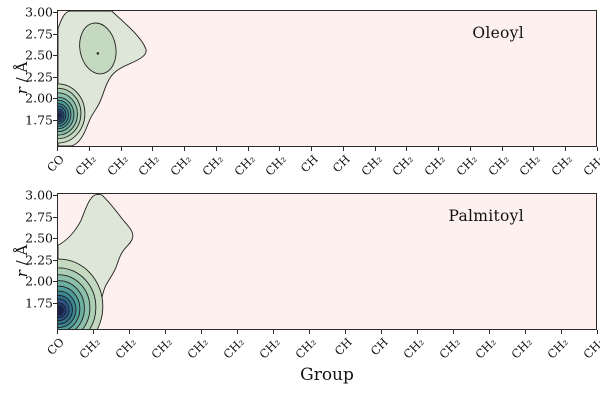  What do you see at coordinates (327, 375) in the screenshot?
I see `x-axis-label: Group` at bounding box center [327, 375].